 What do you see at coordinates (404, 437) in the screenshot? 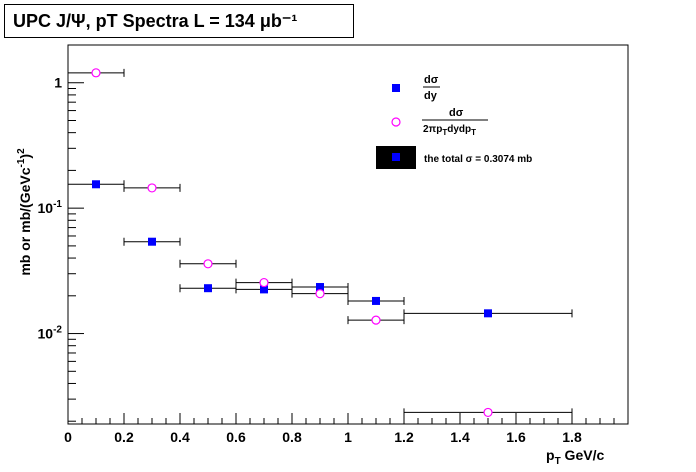
I see `x-tick-label: 1.2` at bounding box center [404, 437].